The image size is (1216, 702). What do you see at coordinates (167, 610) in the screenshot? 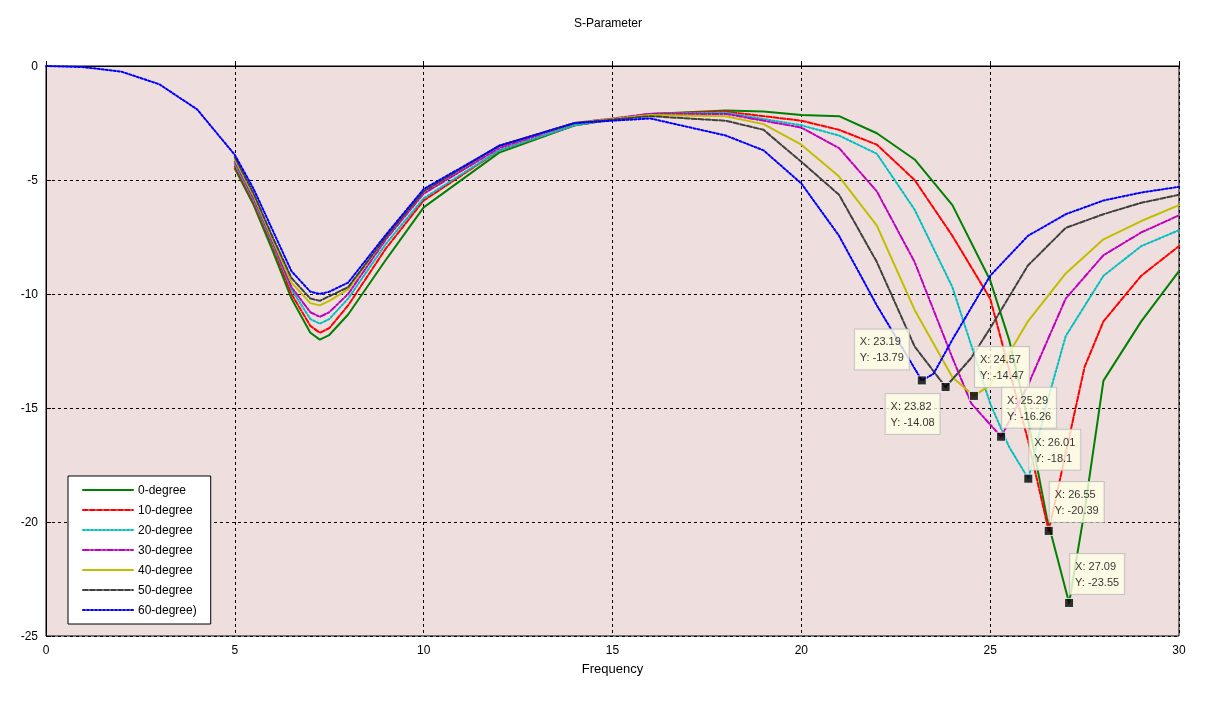
I see `legend-label: 60-degree)` at bounding box center [167, 610].